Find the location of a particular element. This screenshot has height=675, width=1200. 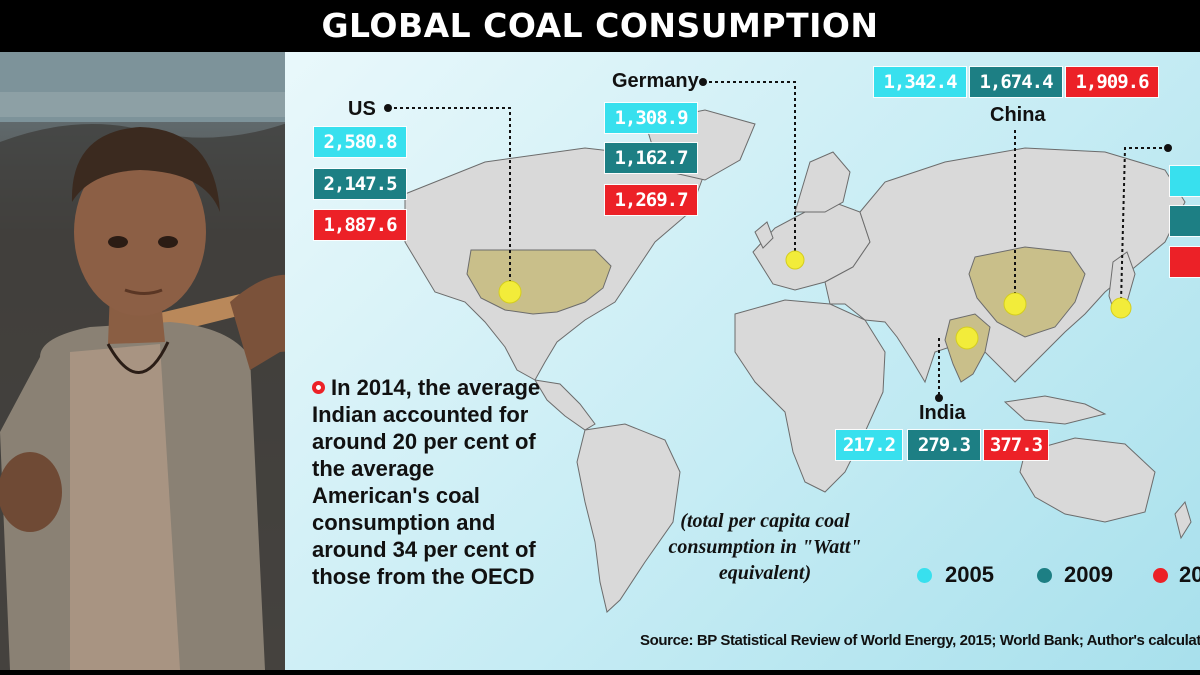

india-value-2009: 279.3 is located at coordinates (944, 445).